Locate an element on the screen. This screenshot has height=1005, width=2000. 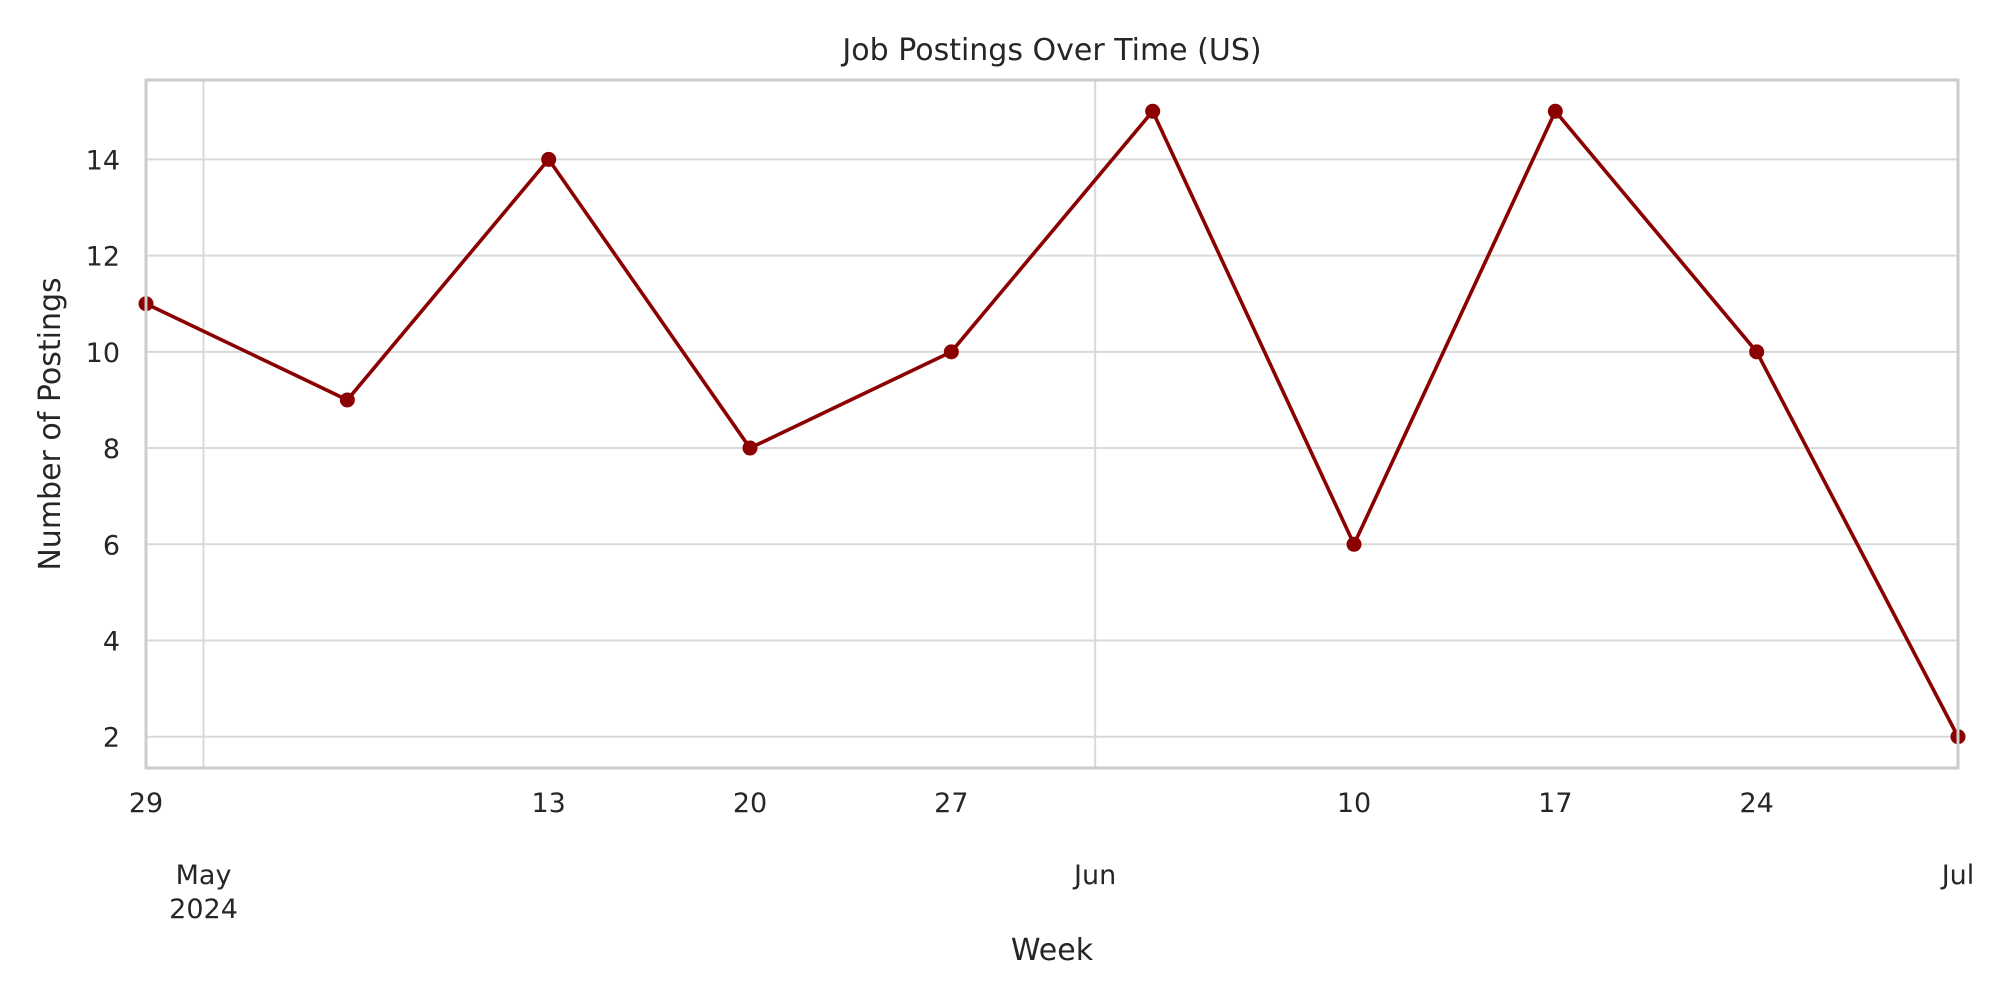
x-tick-label: 13 is located at coordinates (548, 803).